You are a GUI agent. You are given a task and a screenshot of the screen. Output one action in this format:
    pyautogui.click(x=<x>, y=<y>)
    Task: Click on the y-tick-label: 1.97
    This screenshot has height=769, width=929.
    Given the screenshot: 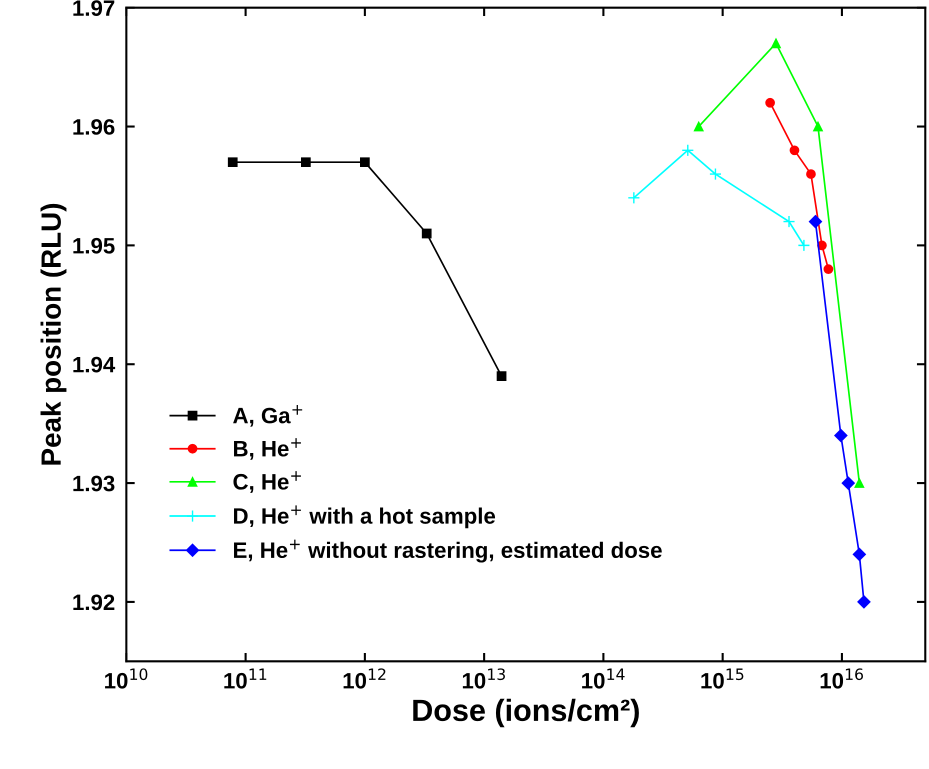 What is the action you would take?
    pyautogui.click(x=93, y=8)
    